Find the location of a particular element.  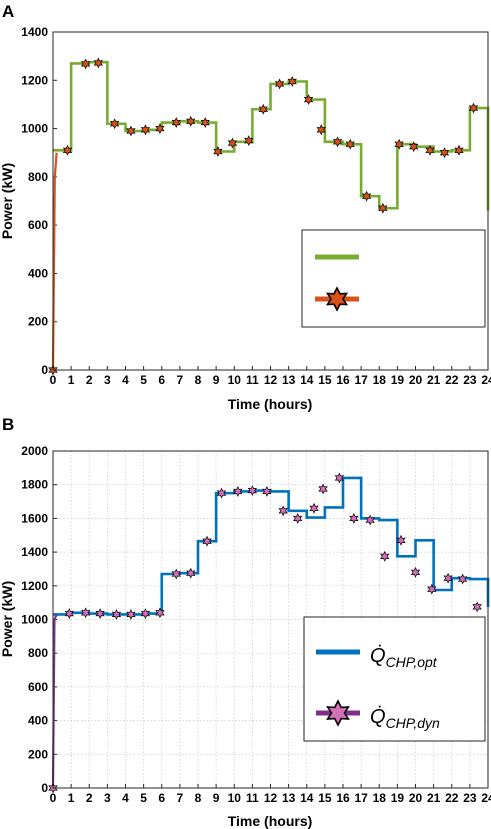

panel-a-x-tick-label-7: 7 is located at coordinates (180, 380).